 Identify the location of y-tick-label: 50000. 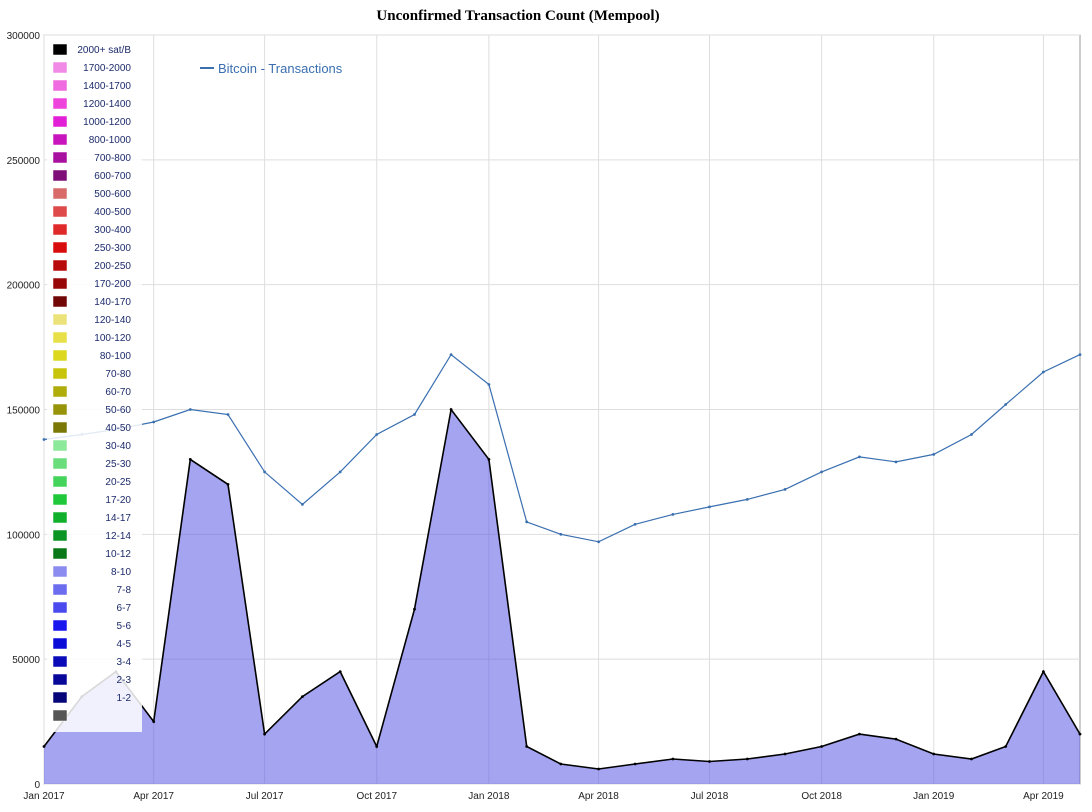
(26, 660).